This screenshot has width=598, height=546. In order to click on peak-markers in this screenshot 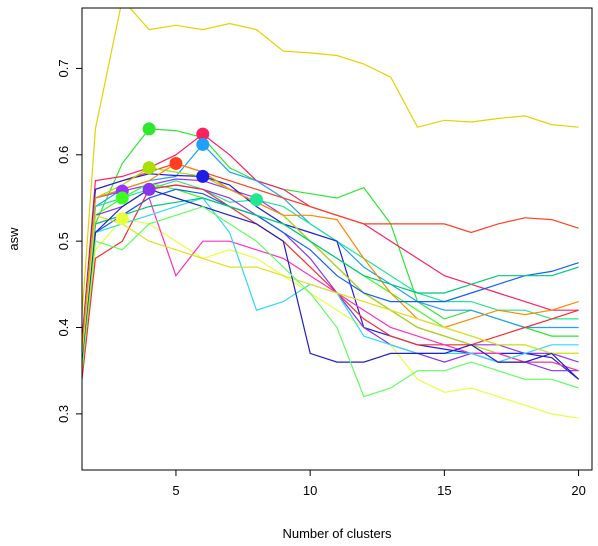, I will do `click(189, 174)`.